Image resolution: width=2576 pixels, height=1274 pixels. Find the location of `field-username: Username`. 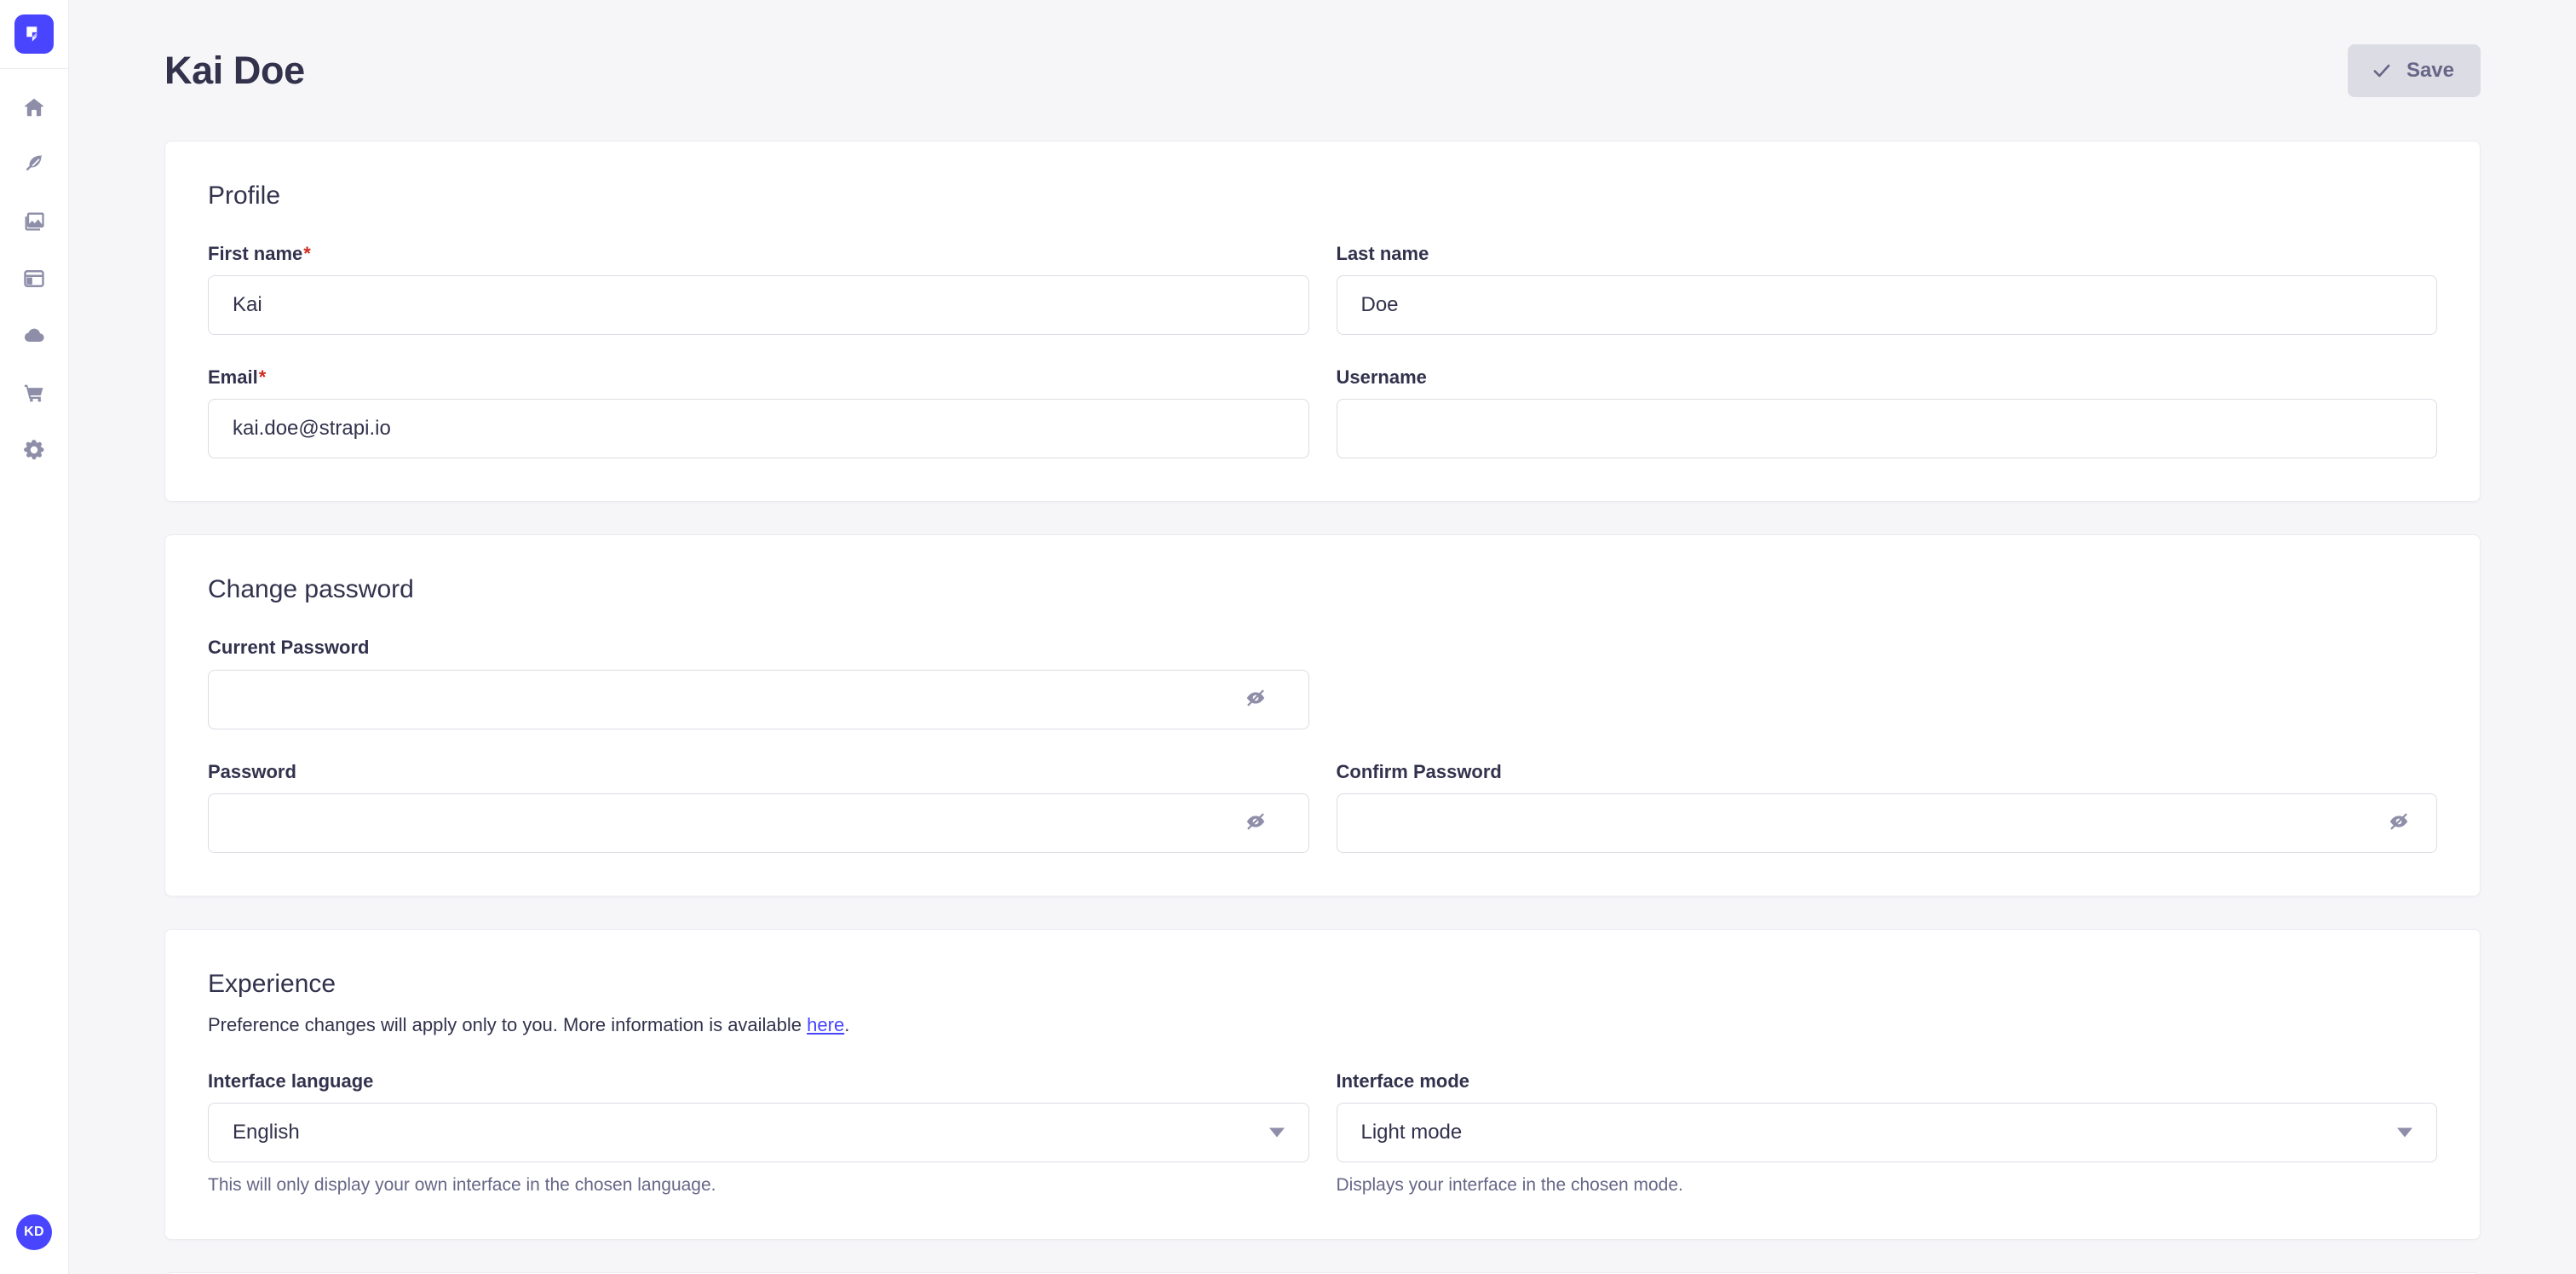

field-username: Username is located at coordinates (1887, 412).